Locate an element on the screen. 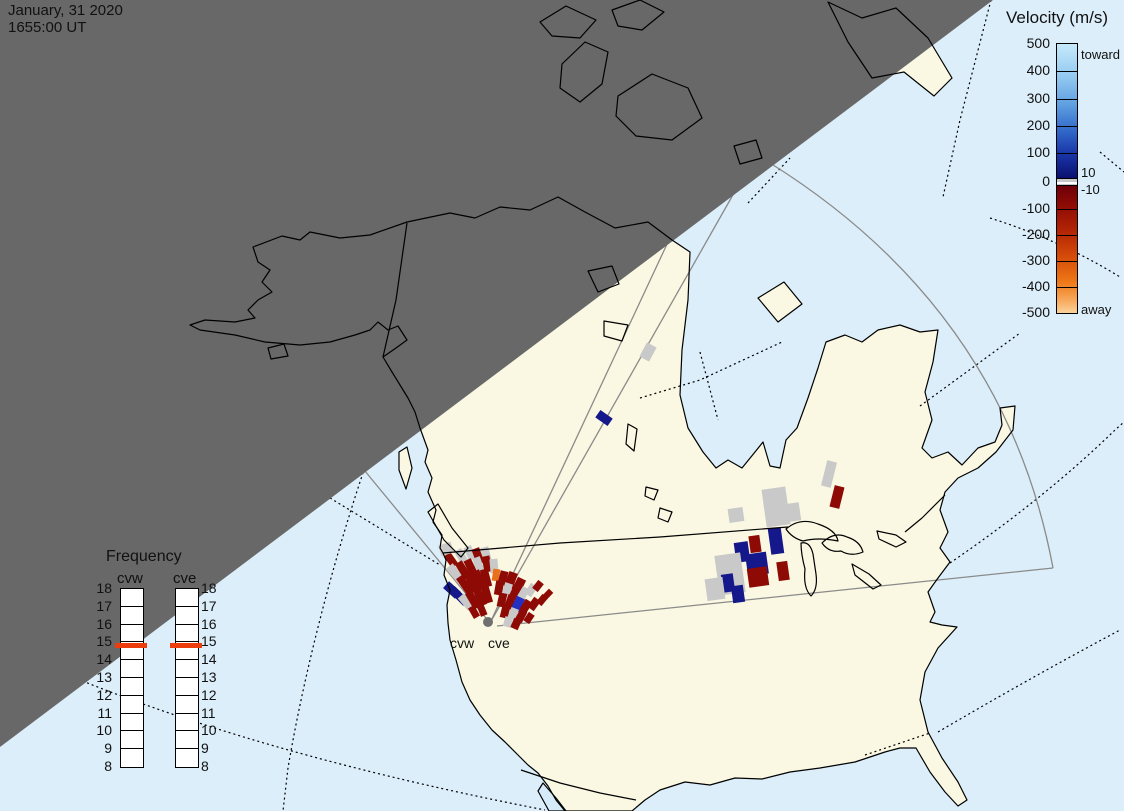 Image resolution: width=1124 pixels, height=811 pixels. frequency-scale-right-18: 18 is located at coordinates (209, 588).